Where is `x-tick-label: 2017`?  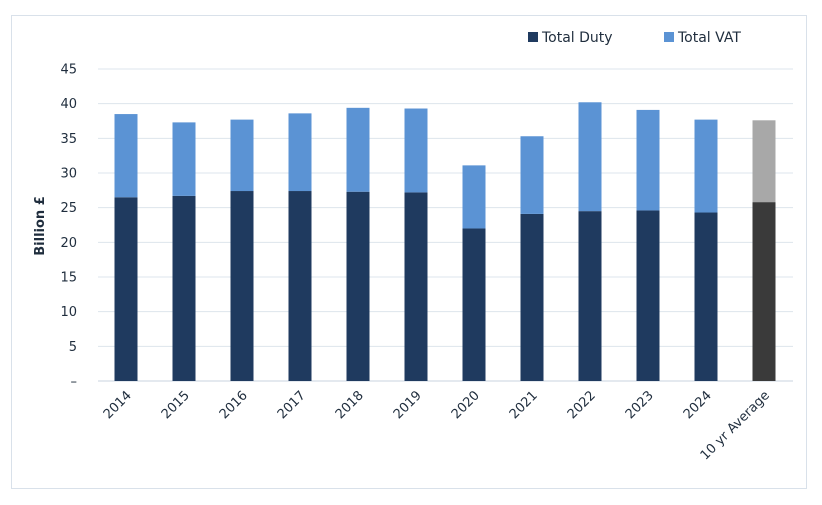
x-tick-label: 2017 is located at coordinates (292, 405).